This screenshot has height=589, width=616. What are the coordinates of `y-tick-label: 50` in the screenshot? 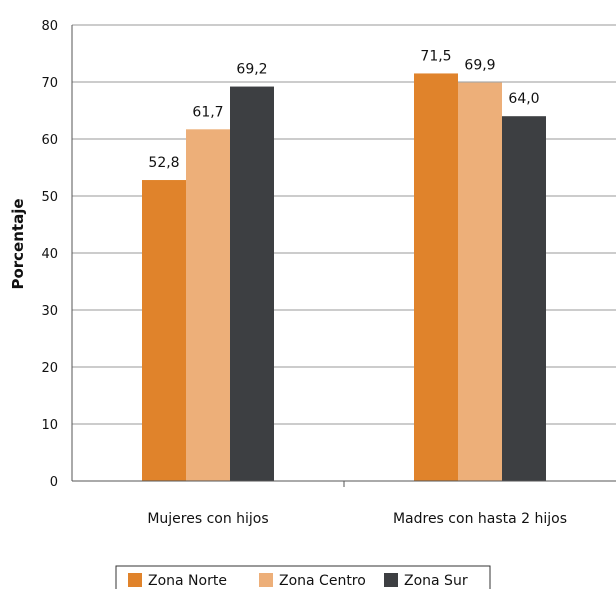 It's located at (49, 197).